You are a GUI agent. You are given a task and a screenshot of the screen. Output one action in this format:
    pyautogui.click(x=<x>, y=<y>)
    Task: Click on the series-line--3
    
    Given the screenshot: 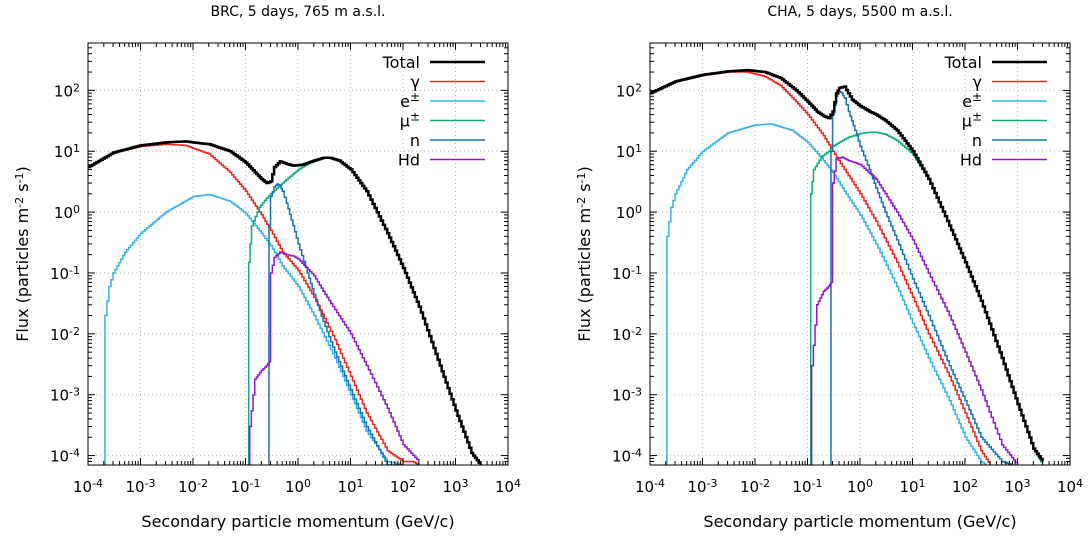 What is the action you would take?
    pyautogui.click(x=926, y=298)
    